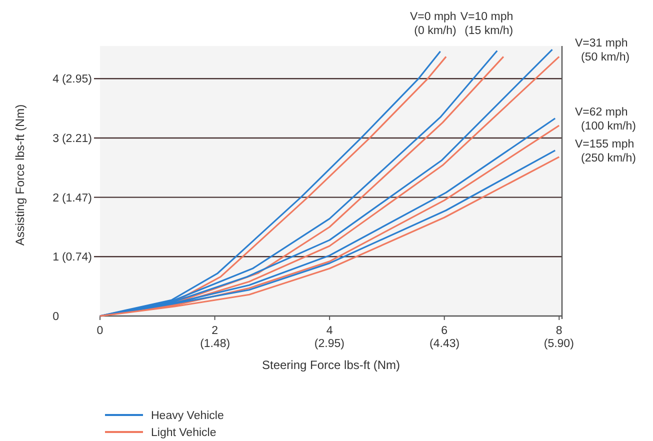 The height and width of the screenshot is (441, 653). What do you see at coordinates (77, 80) in the screenshot?
I see `y2-tick-label: (2.95)` at bounding box center [77, 80].